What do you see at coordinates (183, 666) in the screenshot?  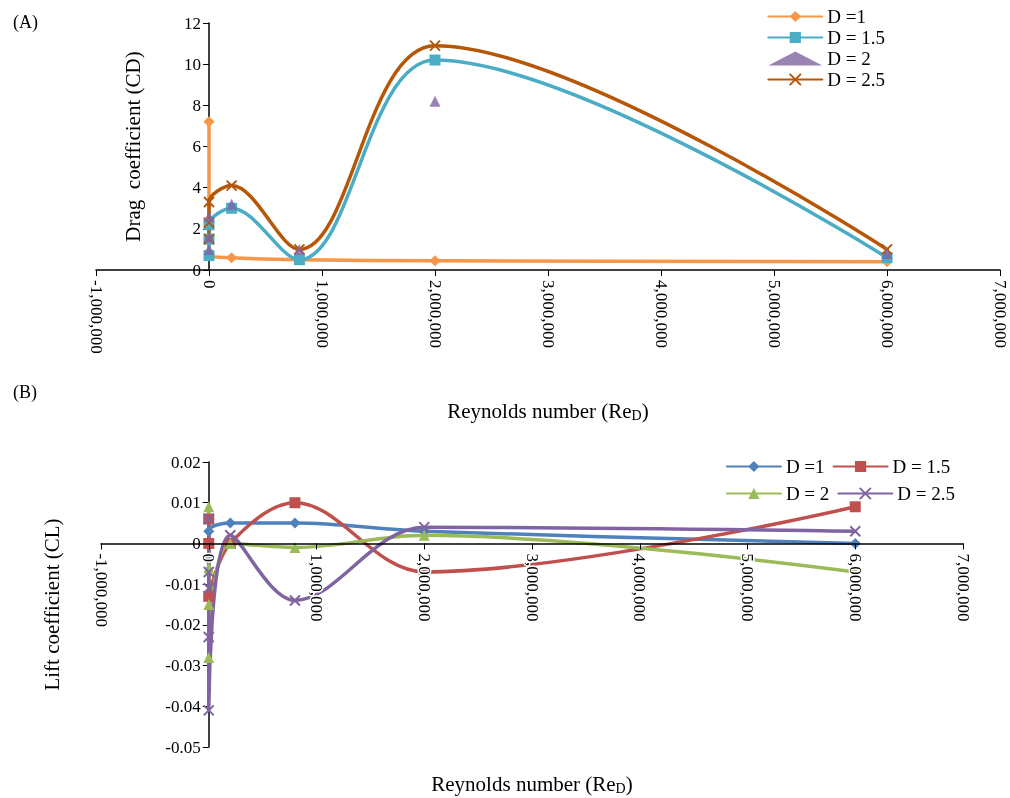 I see `y-tick-label: -0.03` at bounding box center [183, 666].